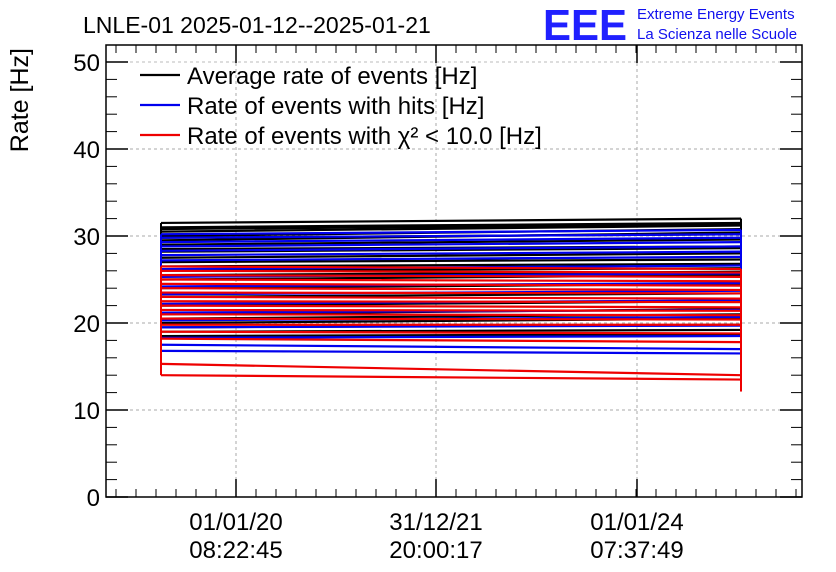 This screenshot has width=836, height=572. What do you see at coordinates (335, 106) in the screenshot?
I see `legend-entry: Rate of events with hits [Hz]` at bounding box center [335, 106].